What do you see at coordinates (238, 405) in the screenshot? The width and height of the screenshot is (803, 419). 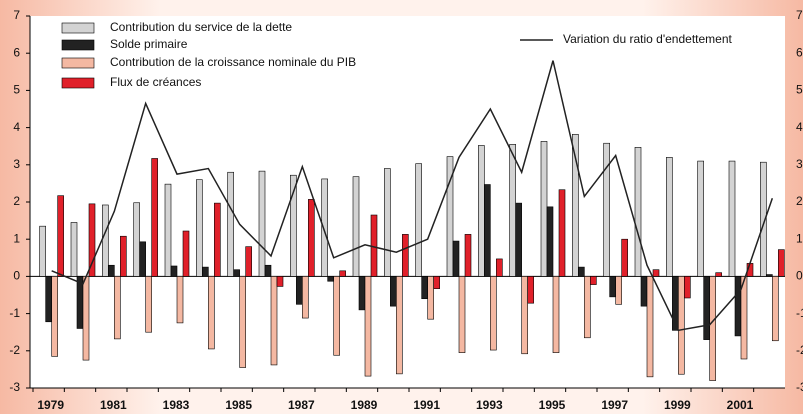 I see `x-tick-label: 1985` at bounding box center [238, 405].